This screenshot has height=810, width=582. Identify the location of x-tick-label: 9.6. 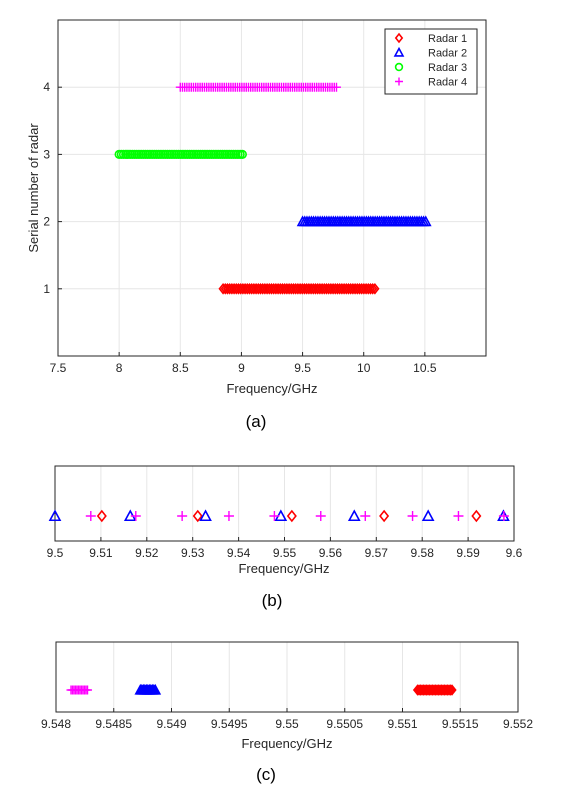
(514, 553).